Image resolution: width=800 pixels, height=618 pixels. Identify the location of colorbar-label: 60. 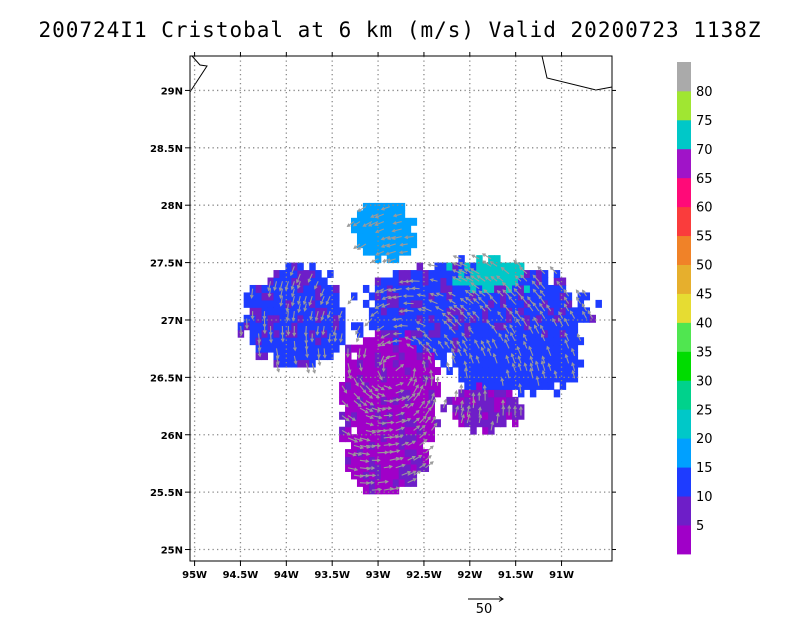
(704, 208).